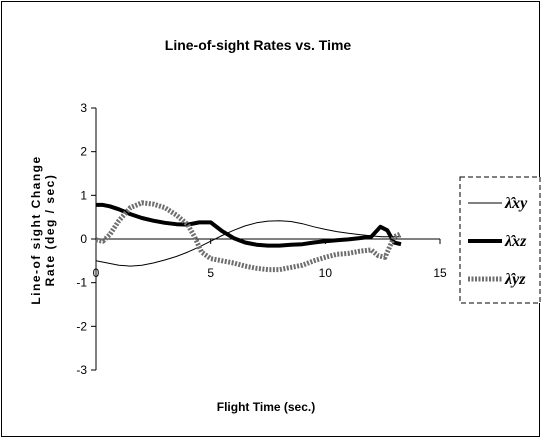 This screenshot has height=443, width=543. Describe the element at coordinates (516, 203) in the screenshot. I see `legend-label-1: λ̂xy` at that location.